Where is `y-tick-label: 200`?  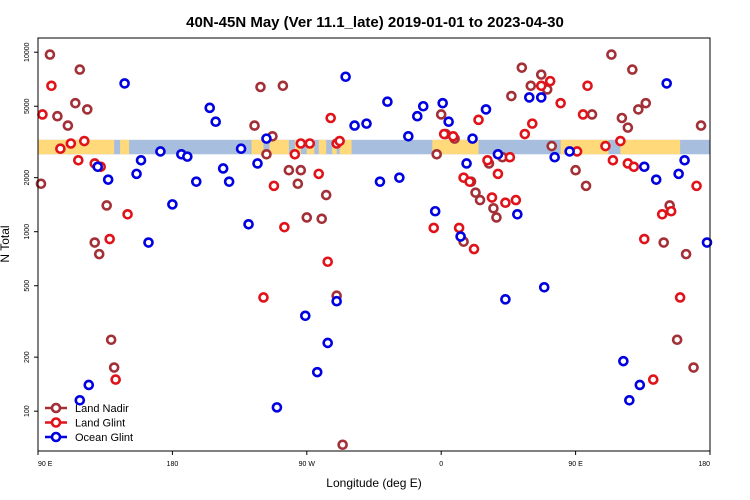
y-tick-label: 200 is located at coordinates (27, 357).